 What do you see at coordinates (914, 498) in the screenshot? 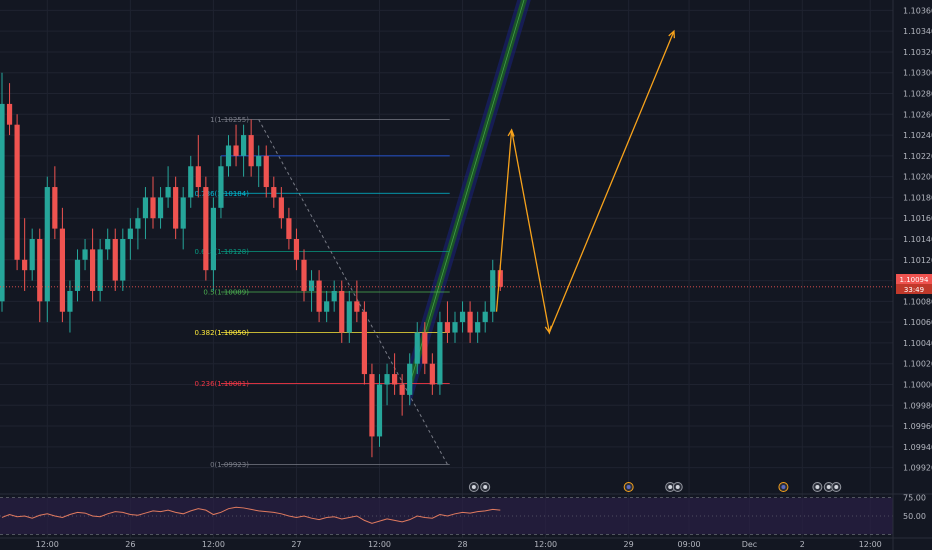
I see `rsi-axis-label: 75.00` at bounding box center [914, 498].